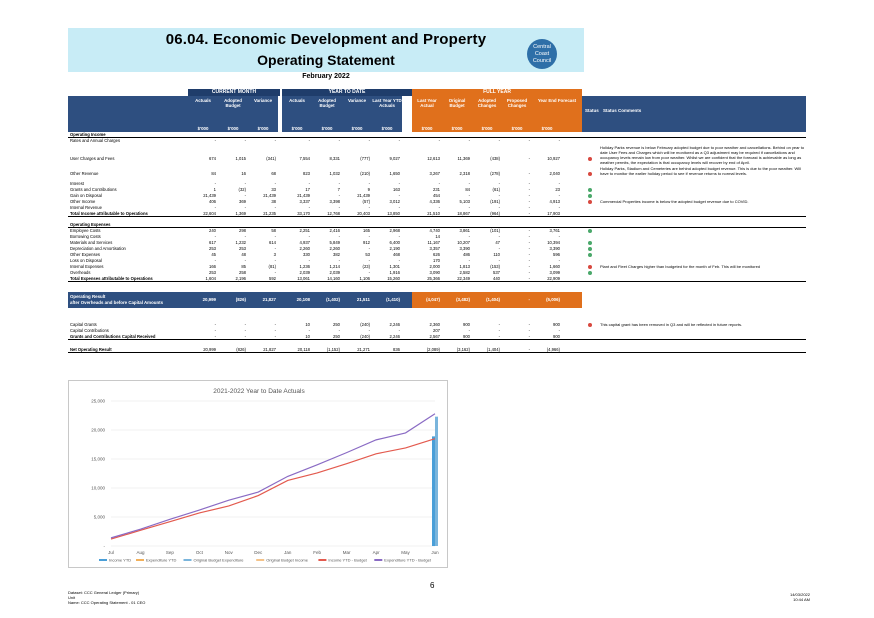 The image size is (874, 618). I want to click on column-unit-6: $'000, so click(387, 128).